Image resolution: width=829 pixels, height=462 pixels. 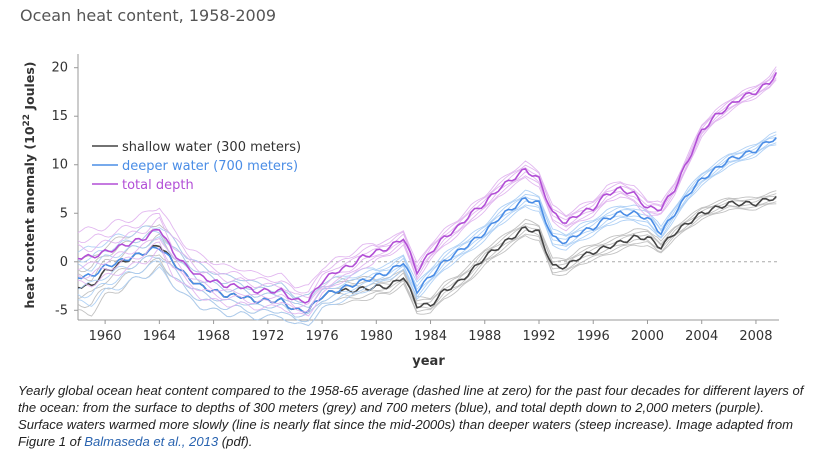 What do you see at coordinates (158, 185) in the screenshot?
I see `legend-label-2: total depth` at bounding box center [158, 185].